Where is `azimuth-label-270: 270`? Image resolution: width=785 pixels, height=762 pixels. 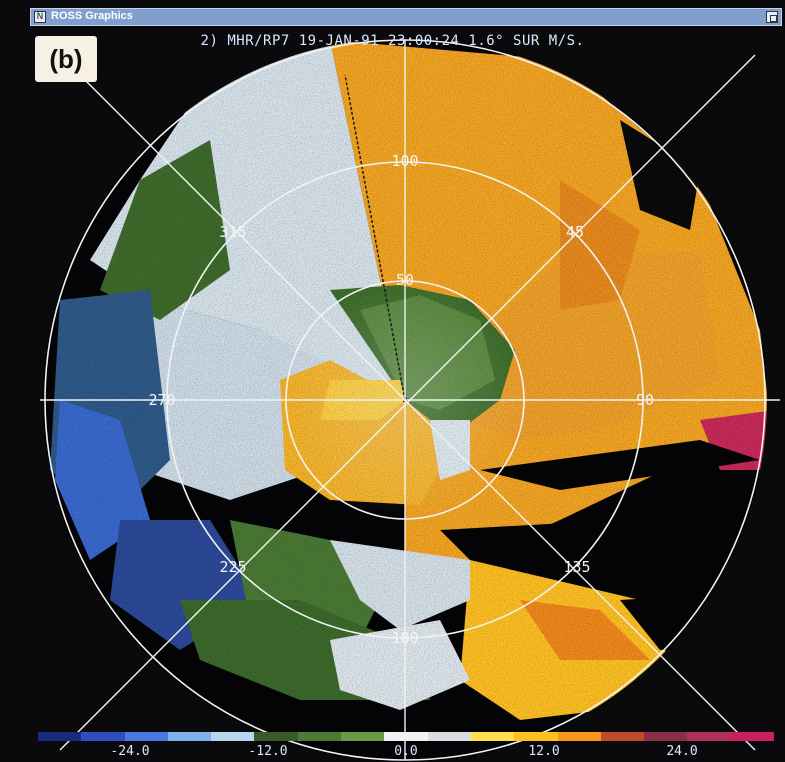
azimuth-label-270: 270 is located at coordinates (161, 400).